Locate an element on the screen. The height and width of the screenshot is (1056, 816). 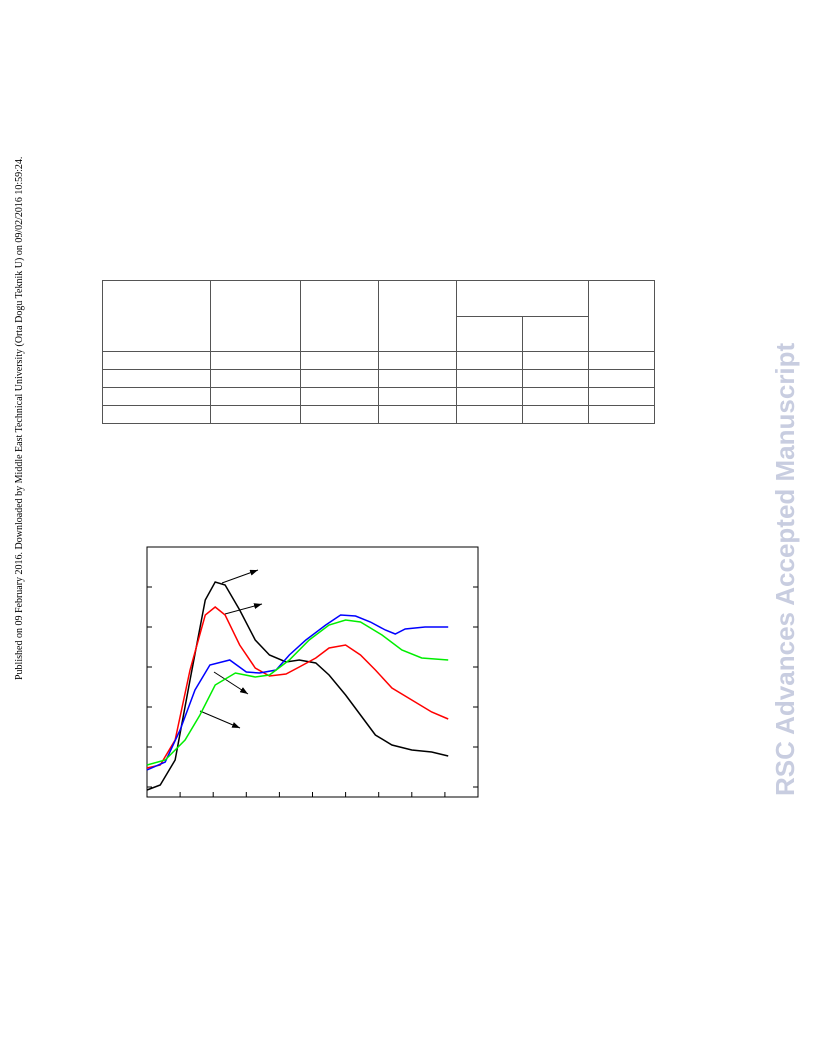
table is located at coordinates (378, 352).